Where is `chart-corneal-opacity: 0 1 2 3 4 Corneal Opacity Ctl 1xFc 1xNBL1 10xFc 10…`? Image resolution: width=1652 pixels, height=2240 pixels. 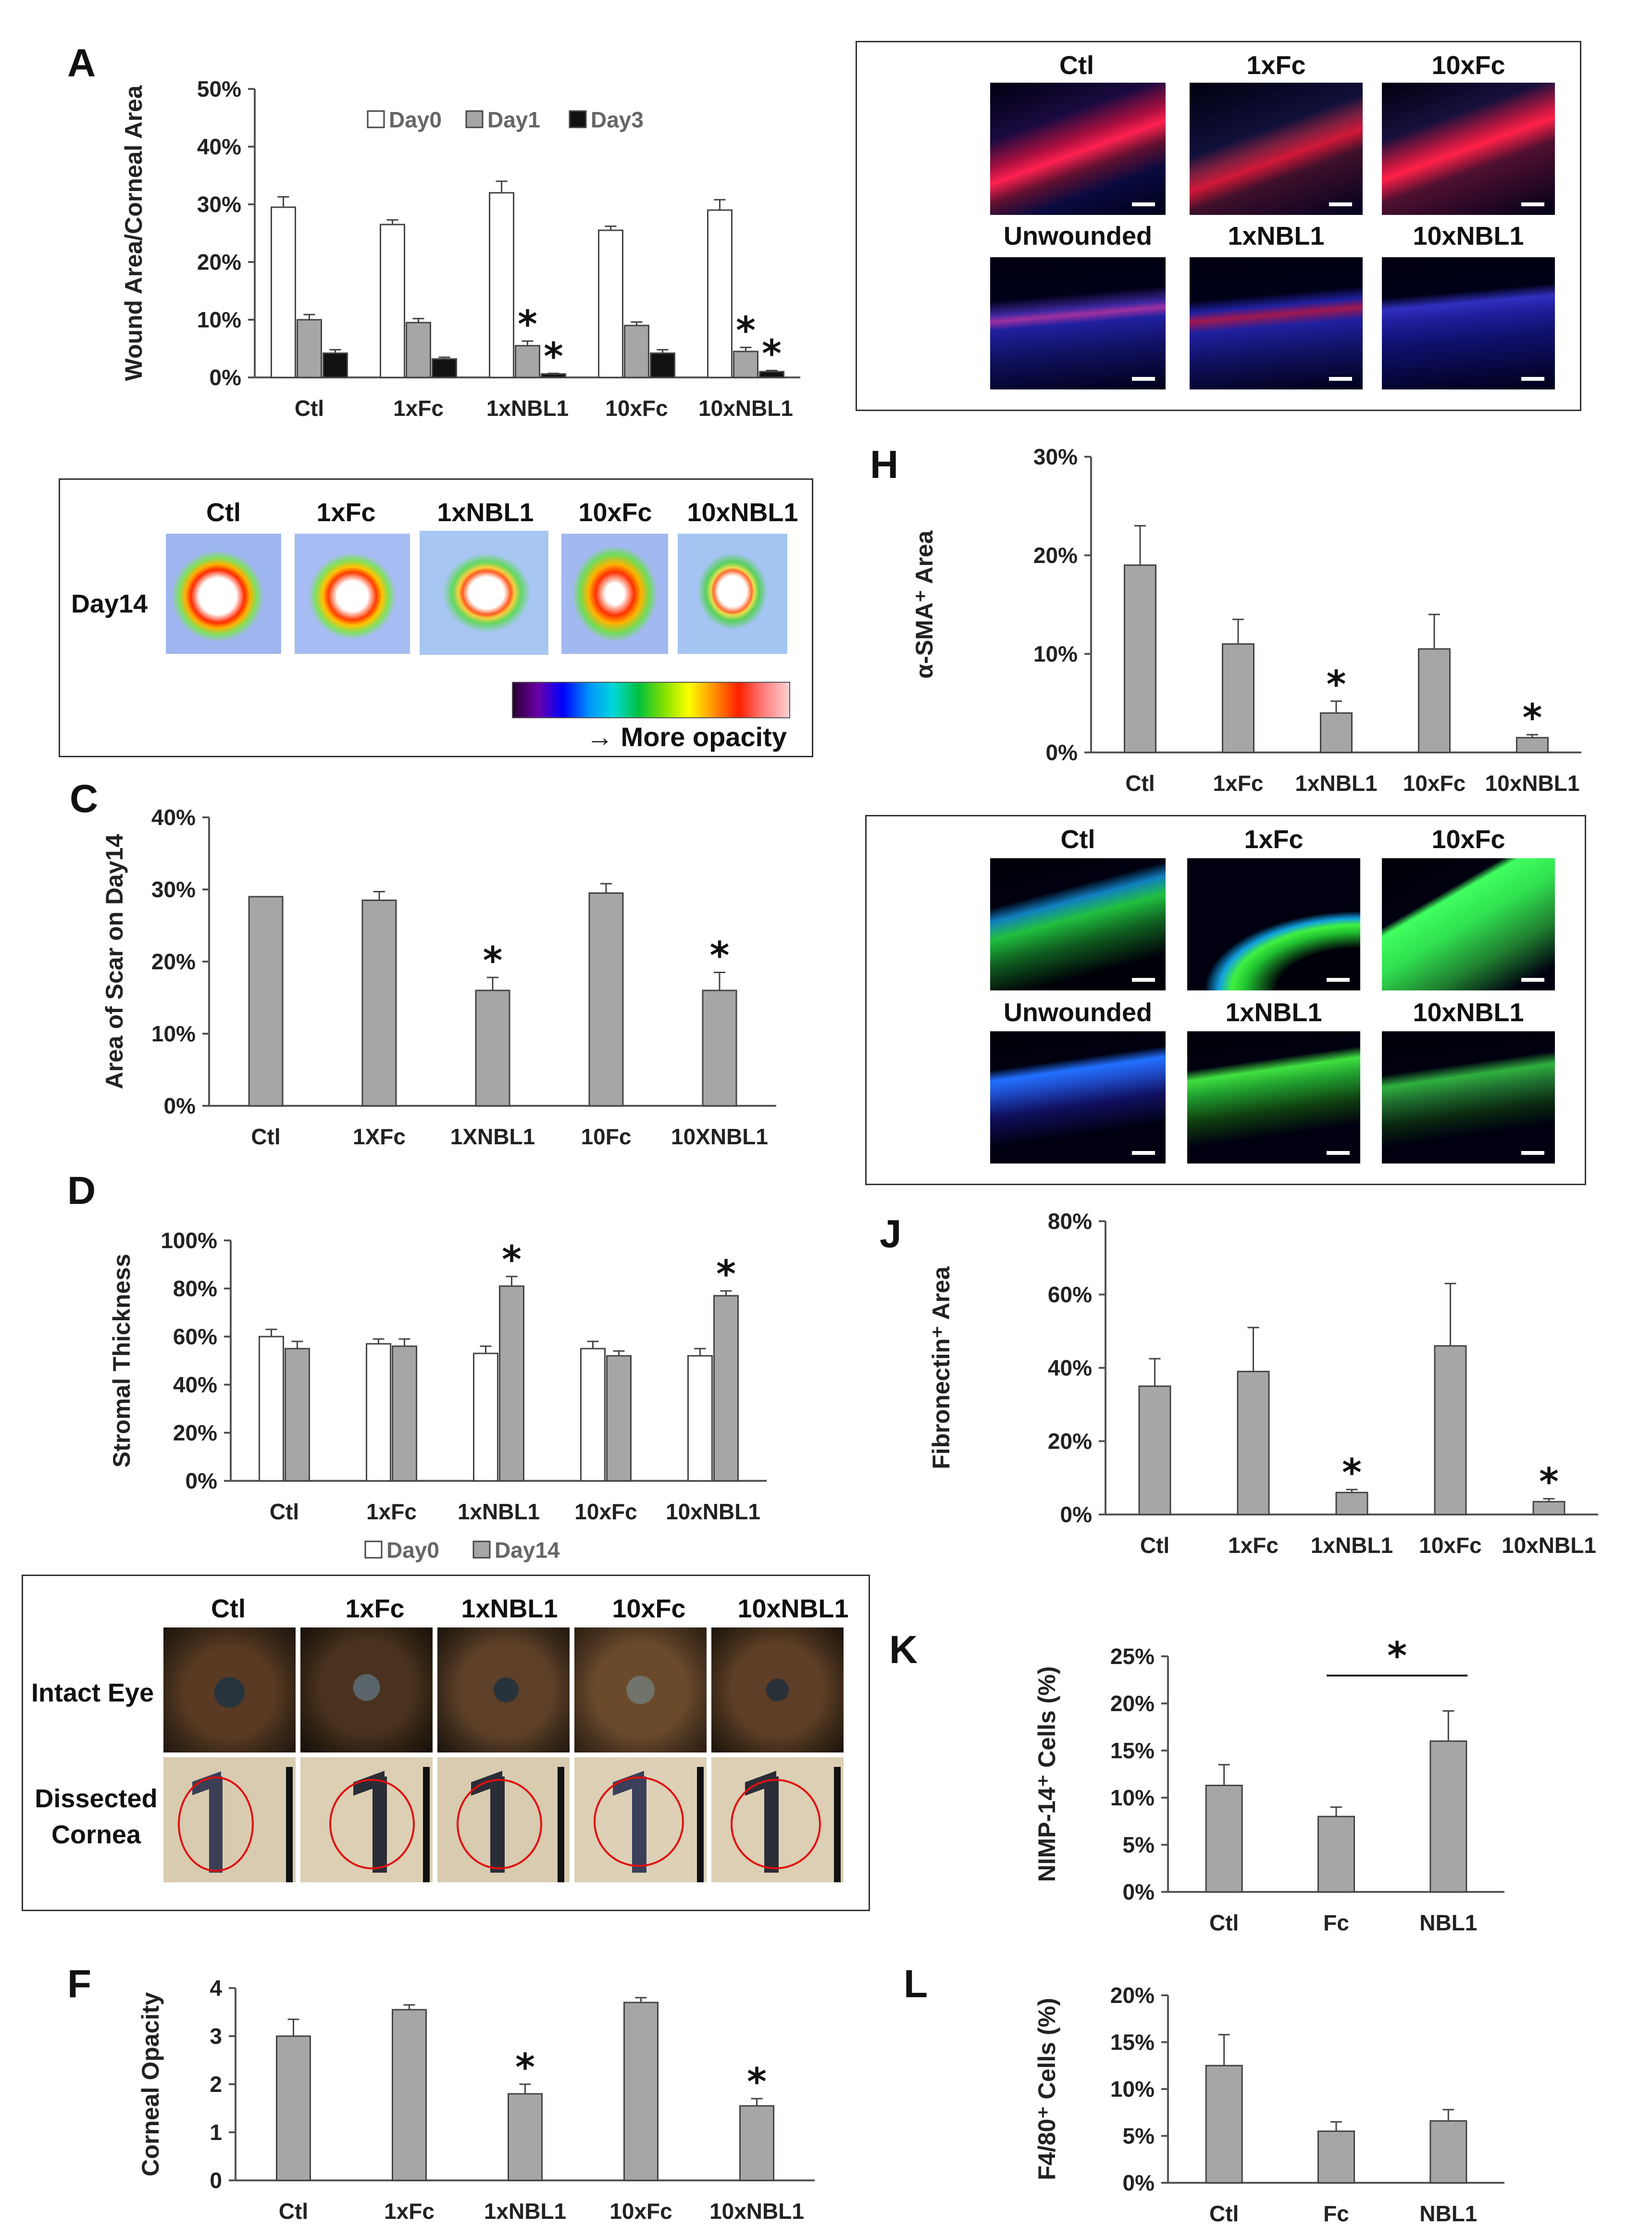
chart-corneal-opacity: 0 1 2 3 4 Corneal Opacity Ctl 1xFc 1xNBL1 10xFc 10… is located at coordinates (476, 2100).